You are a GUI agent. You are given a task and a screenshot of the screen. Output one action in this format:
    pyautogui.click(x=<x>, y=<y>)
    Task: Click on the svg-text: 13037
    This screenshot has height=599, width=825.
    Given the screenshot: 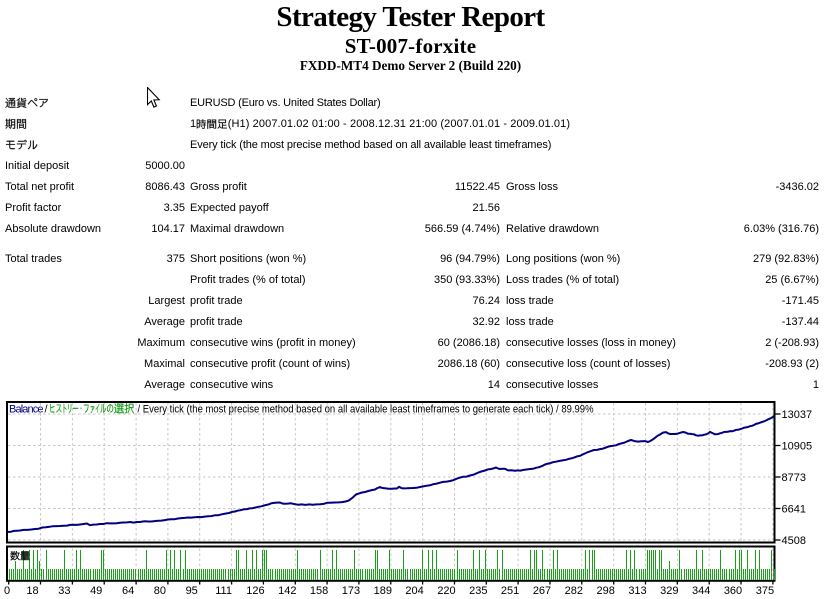 What is the action you would take?
    pyautogui.click(x=797, y=415)
    